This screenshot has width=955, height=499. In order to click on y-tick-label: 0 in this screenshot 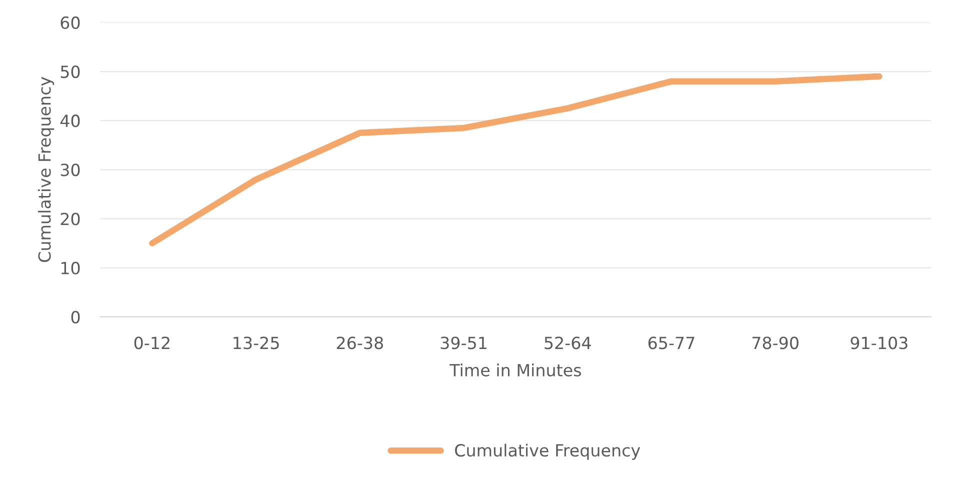, I will do `click(75, 317)`.